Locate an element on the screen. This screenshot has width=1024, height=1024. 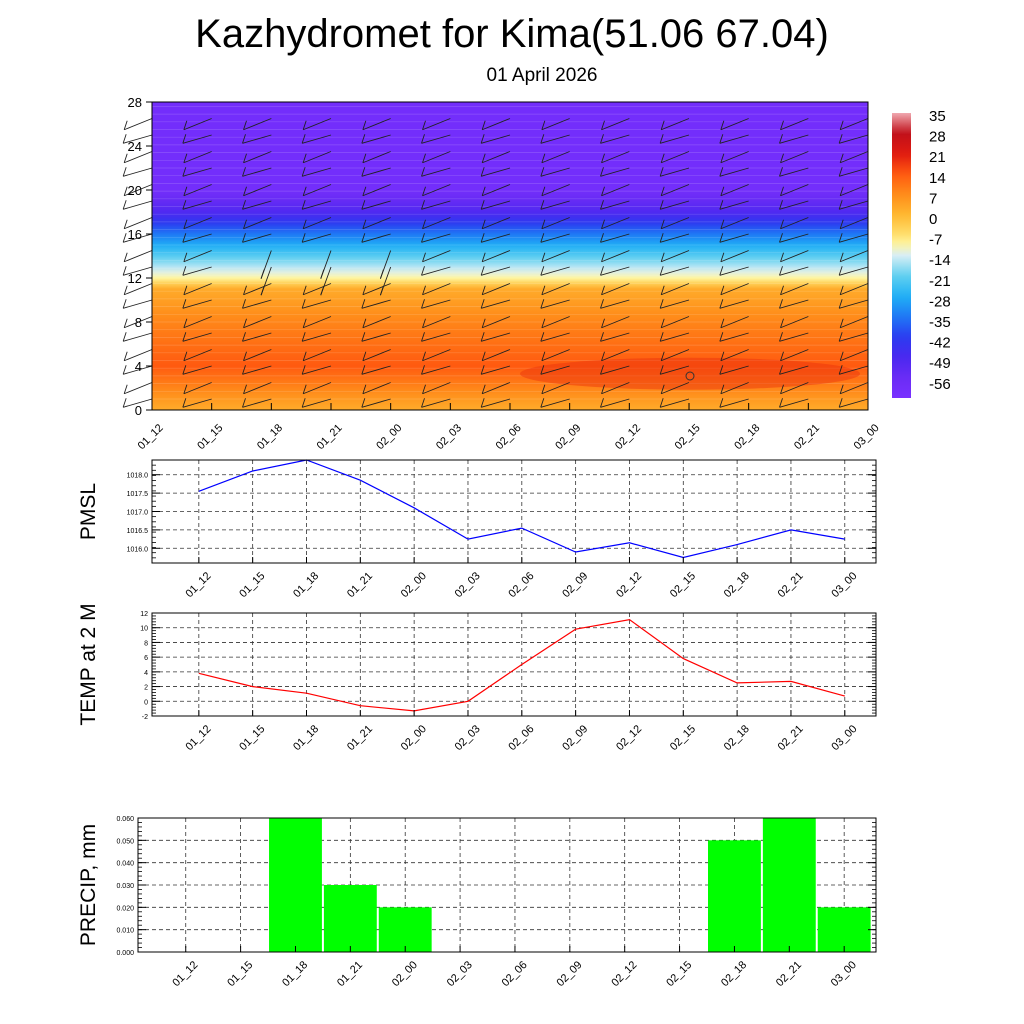
chart-subtitle: 01 April 2026 is located at coordinates (542, 75).